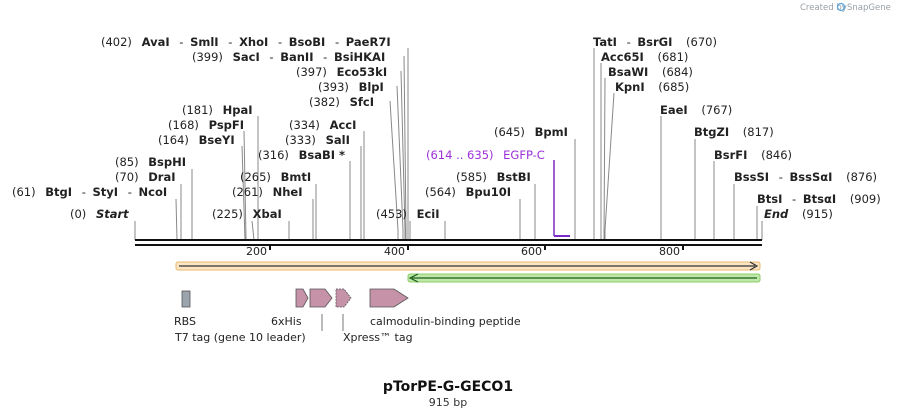  Describe the element at coordinates (805, 177) in the screenshot. I see `site-label-bsssi-group: BssSI - BssSαI (876)` at that location.